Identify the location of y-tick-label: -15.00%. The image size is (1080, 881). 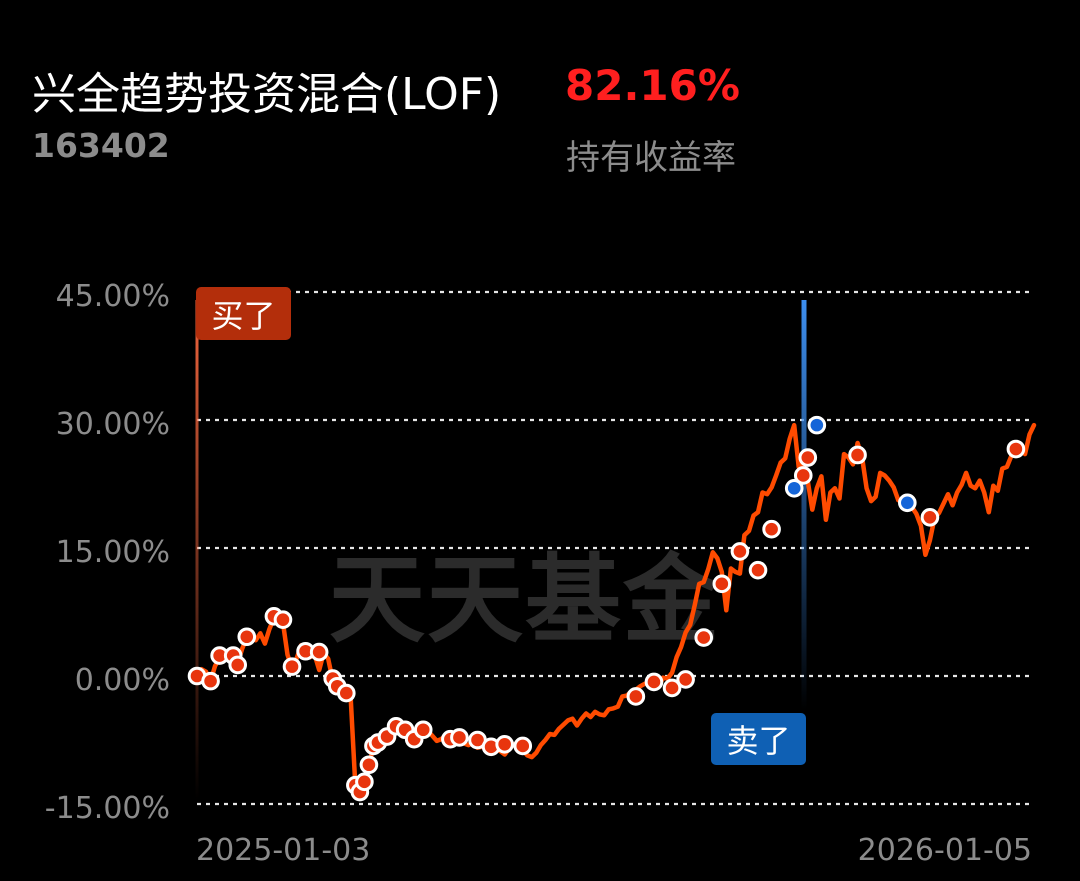
(107, 808).